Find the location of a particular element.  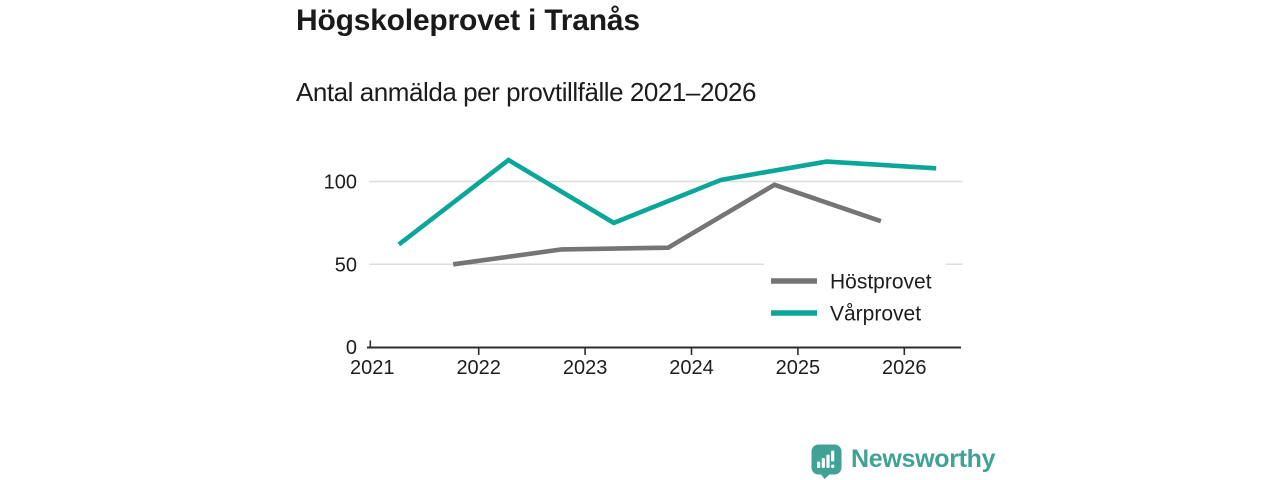

gridlines is located at coordinates (666, 223).